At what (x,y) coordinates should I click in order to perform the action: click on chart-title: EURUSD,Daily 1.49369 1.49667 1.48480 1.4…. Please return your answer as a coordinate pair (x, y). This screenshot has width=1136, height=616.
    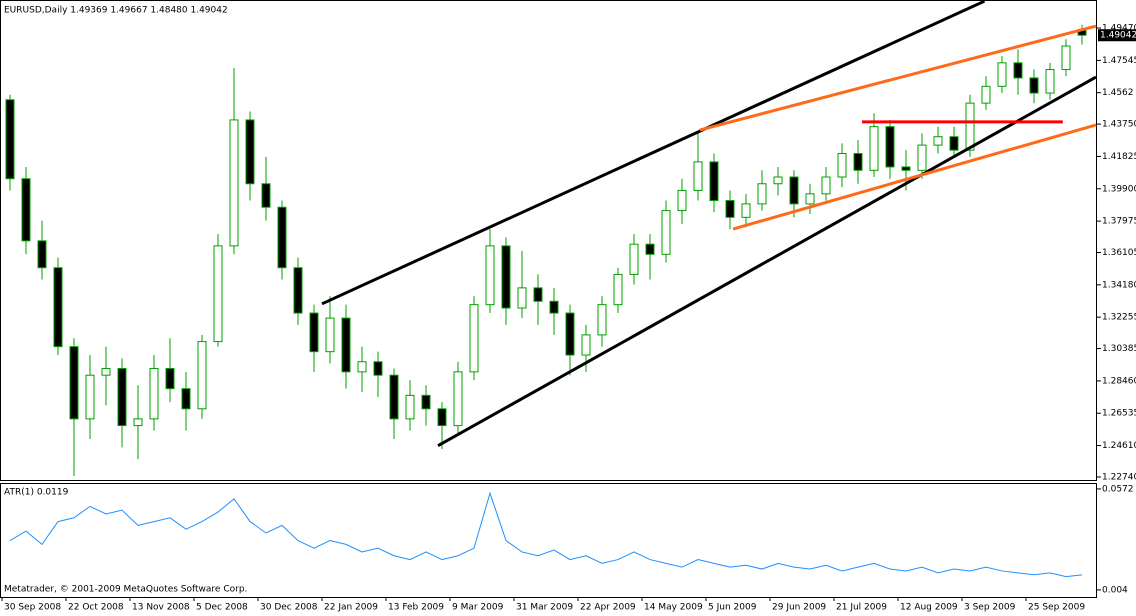
    Looking at the image, I should click on (116, 11).